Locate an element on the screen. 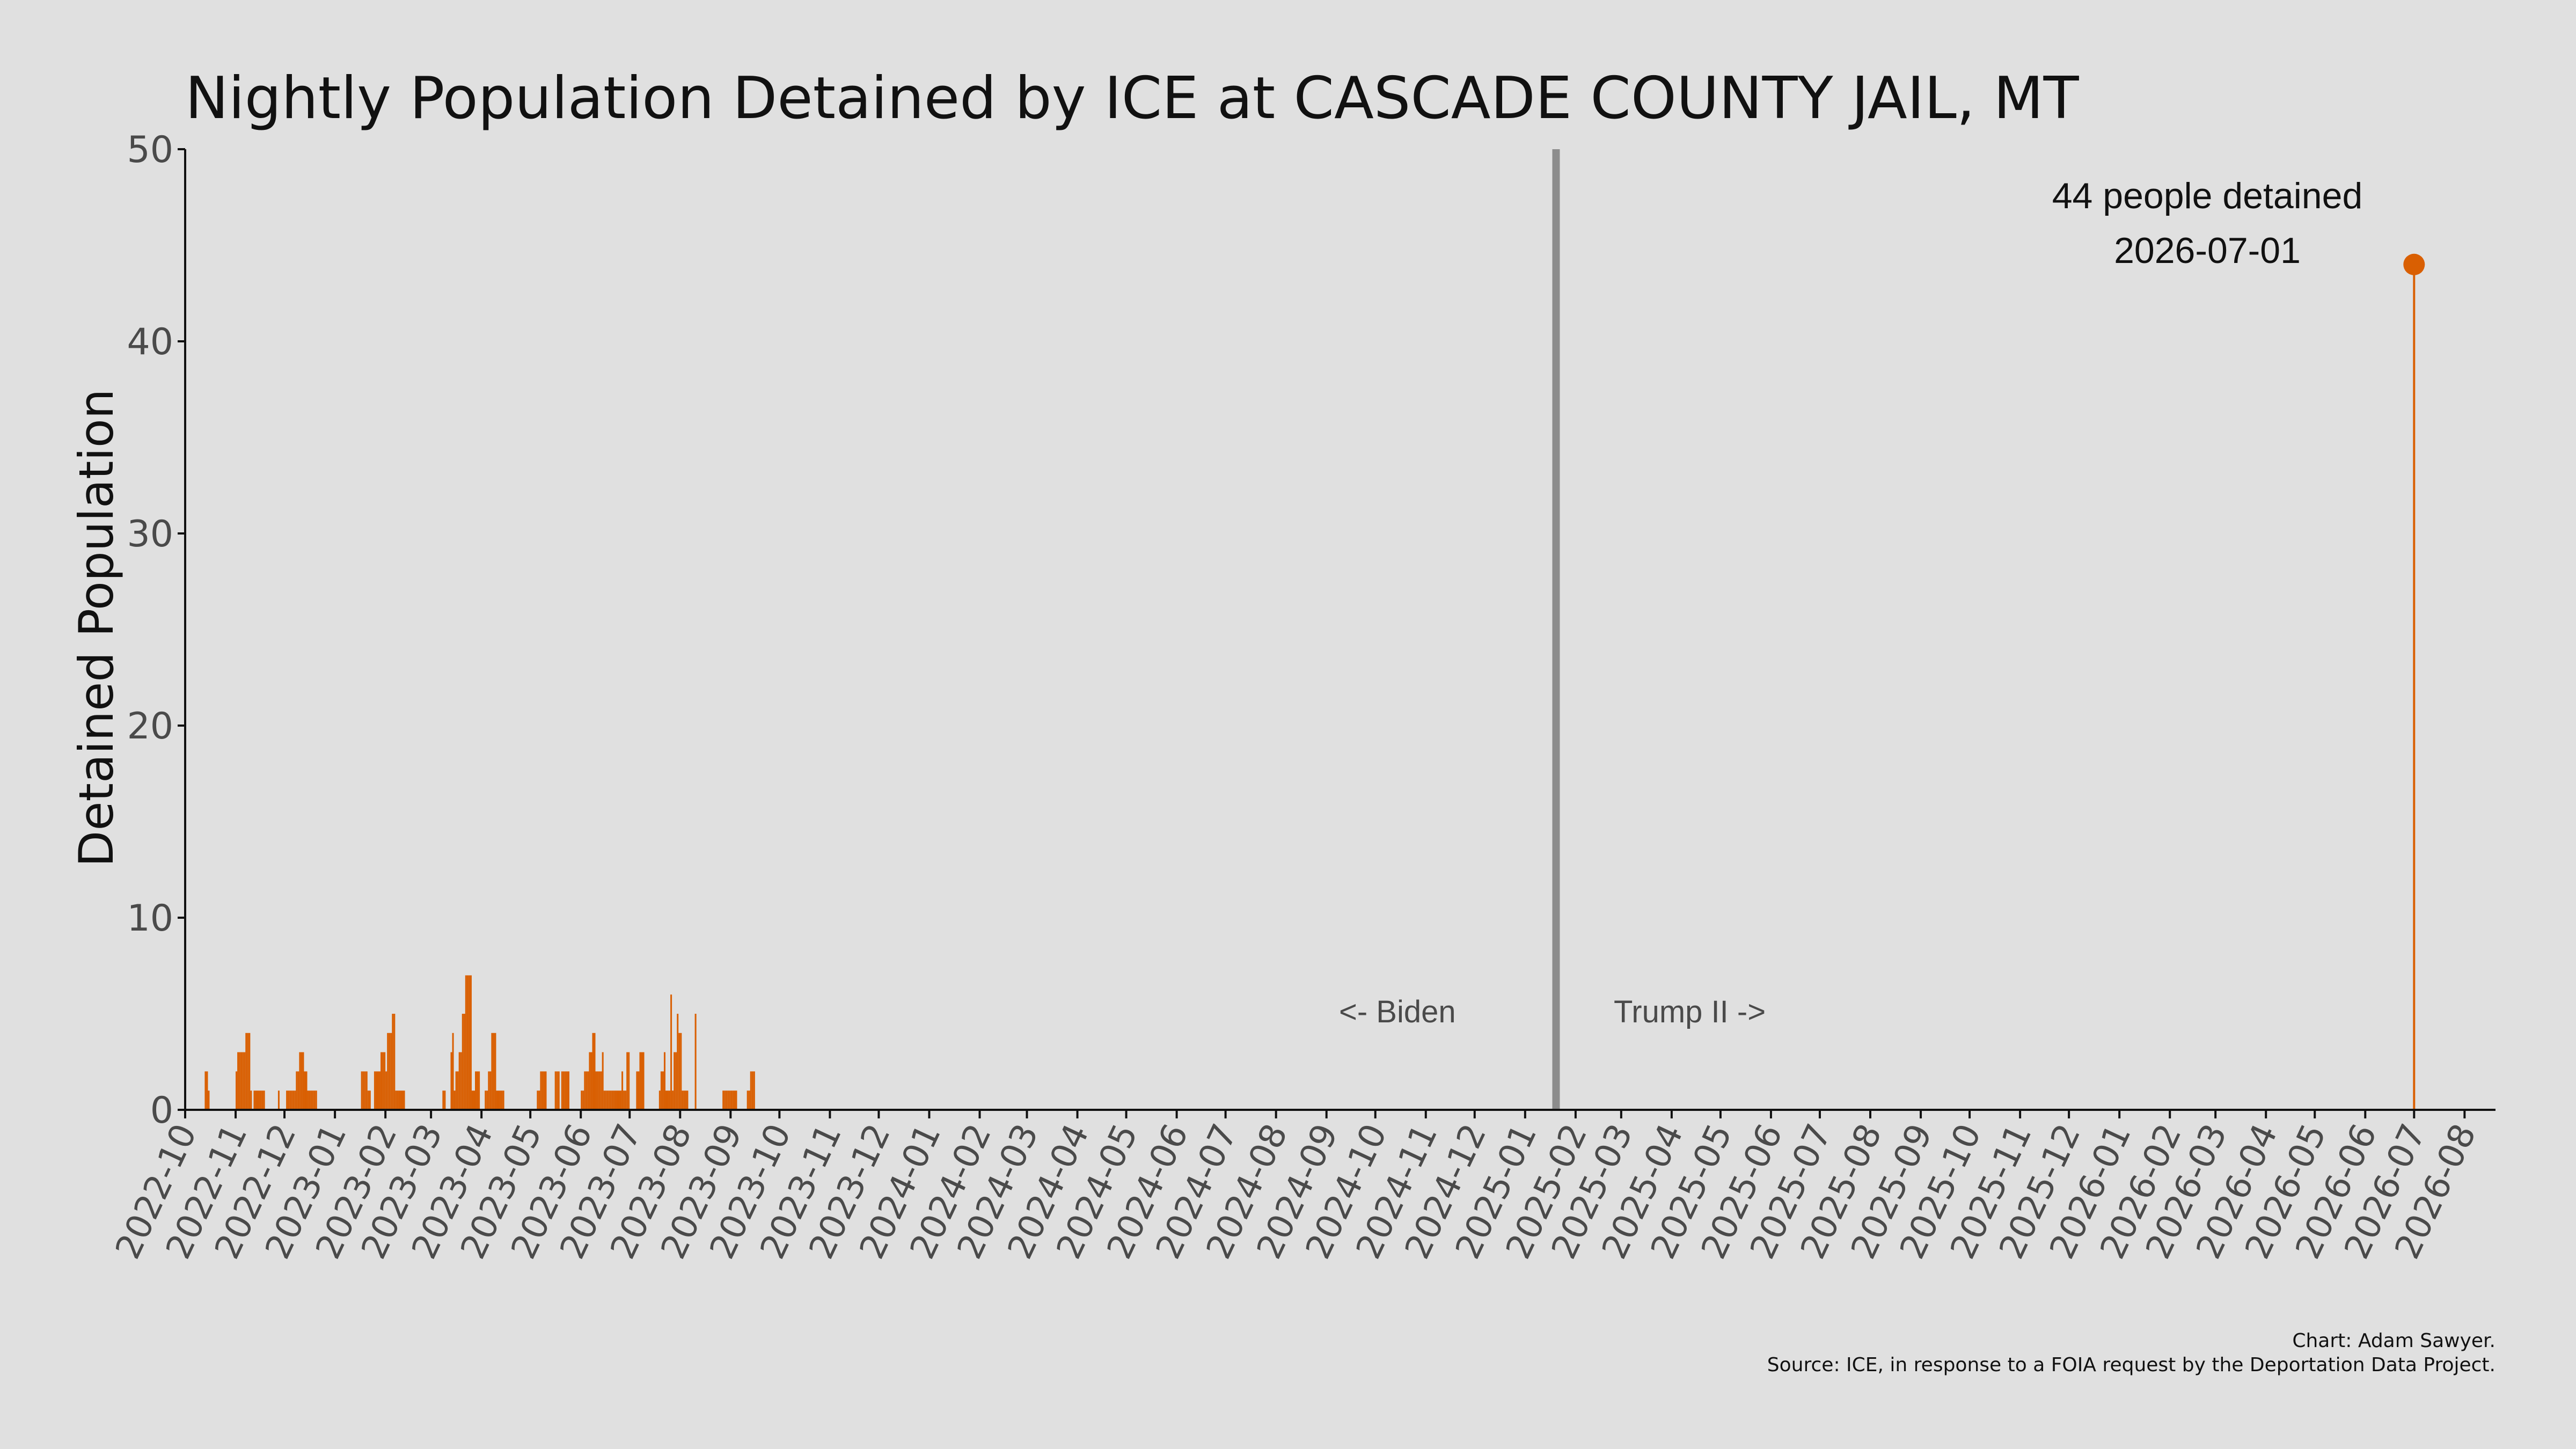 The image size is (2576, 1449). trump-label: Trump II -> is located at coordinates (1690, 1011).